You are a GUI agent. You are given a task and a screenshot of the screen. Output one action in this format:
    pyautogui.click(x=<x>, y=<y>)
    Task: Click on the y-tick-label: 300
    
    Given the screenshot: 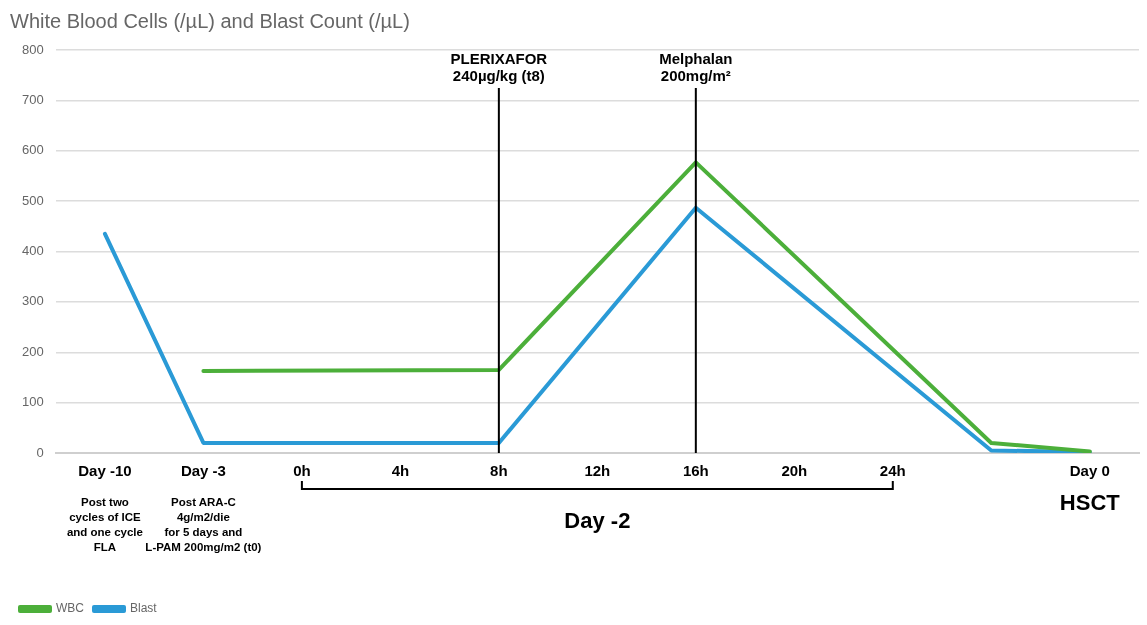 What is the action you would take?
    pyautogui.click(x=32, y=301)
    